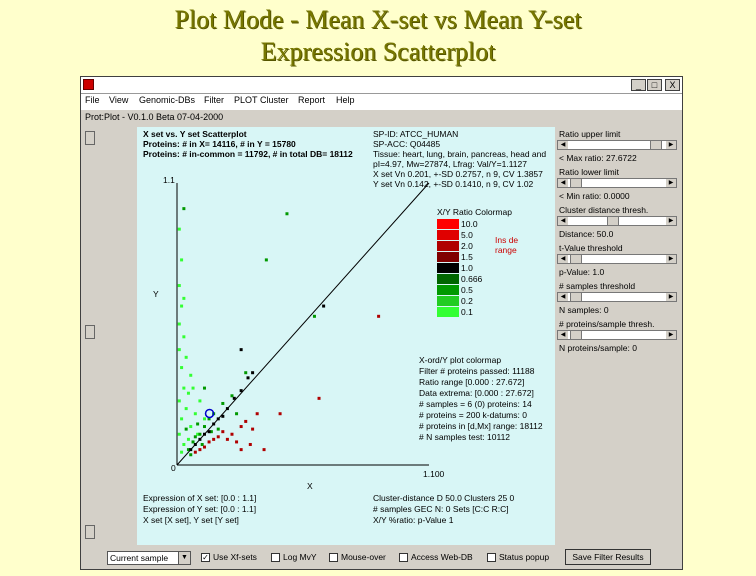  I want to click on maximize-button: □, so click(654, 85).